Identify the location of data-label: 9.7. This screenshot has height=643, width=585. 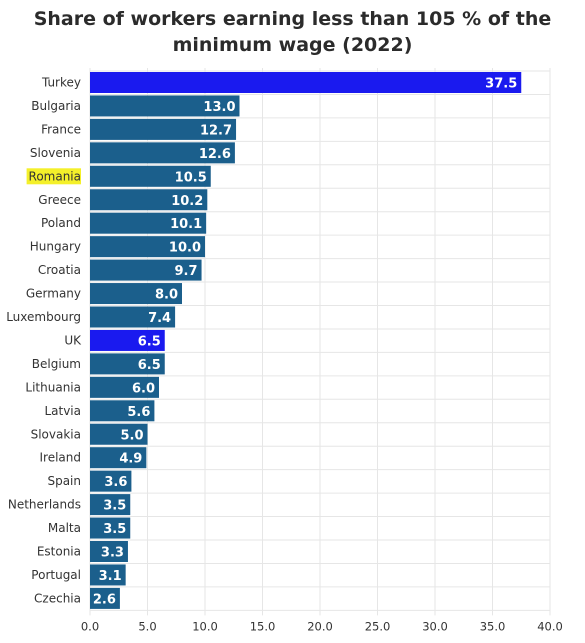
(186, 271).